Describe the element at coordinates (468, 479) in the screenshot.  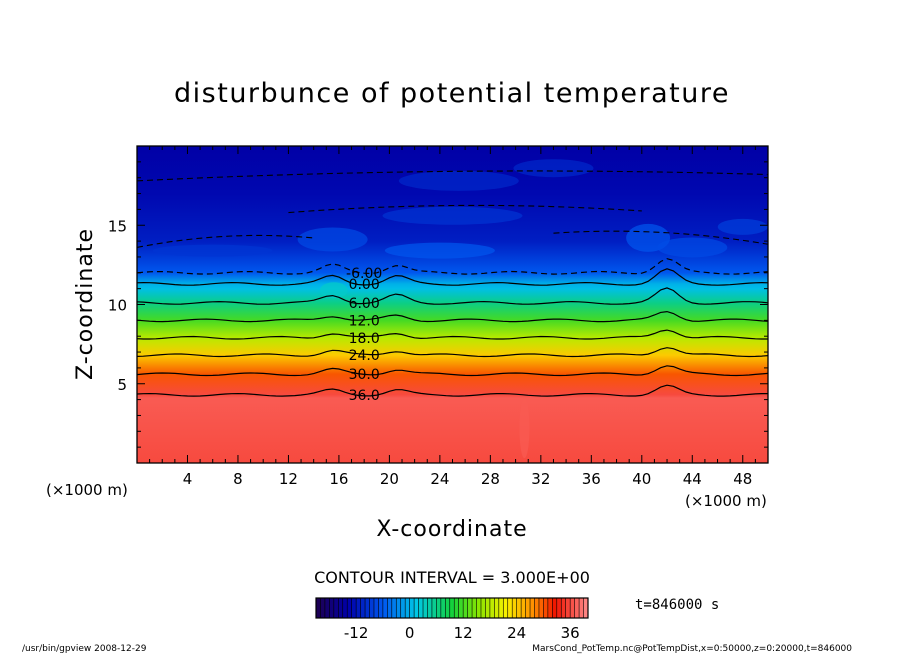
I see `x-tick-labels: 4 8 12 16 20 24 28 32 36 40 44 48` at that location.